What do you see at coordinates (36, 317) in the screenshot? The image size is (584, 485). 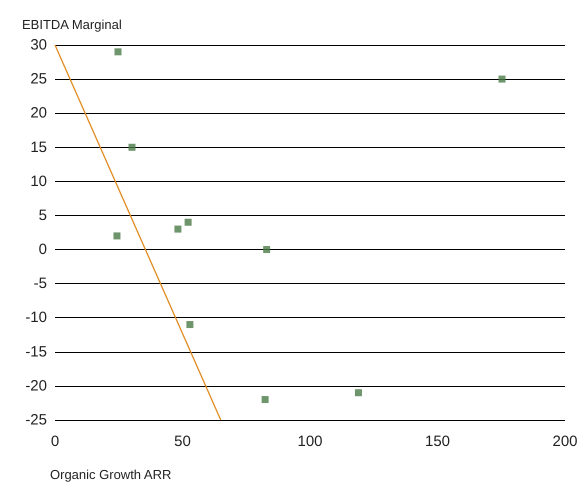 I see `y-tick-label: -10` at bounding box center [36, 317].